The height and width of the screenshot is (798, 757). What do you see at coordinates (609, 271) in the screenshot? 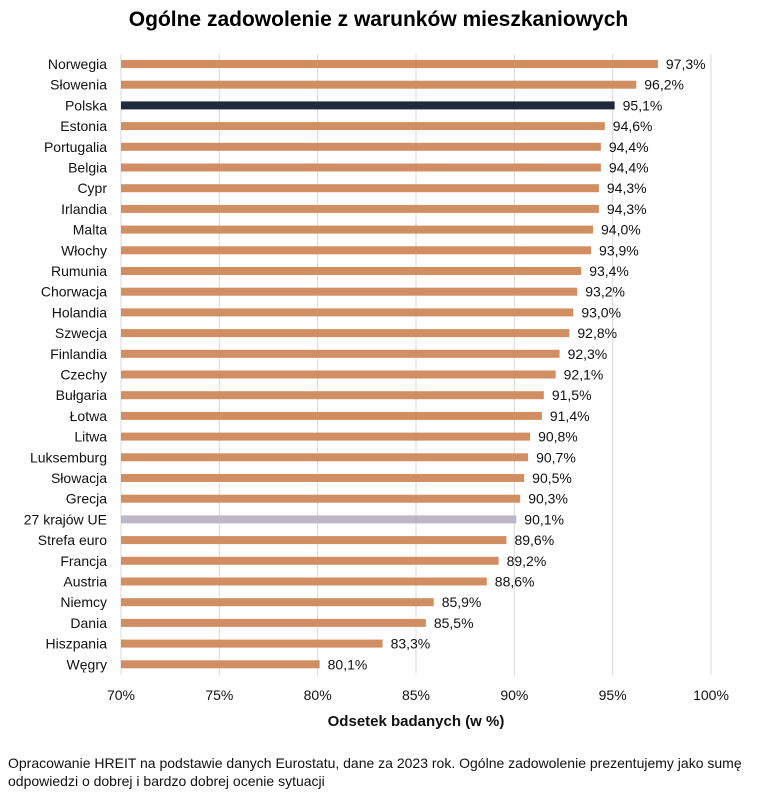
I see `data-label: 93,4%` at bounding box center [609, 271].